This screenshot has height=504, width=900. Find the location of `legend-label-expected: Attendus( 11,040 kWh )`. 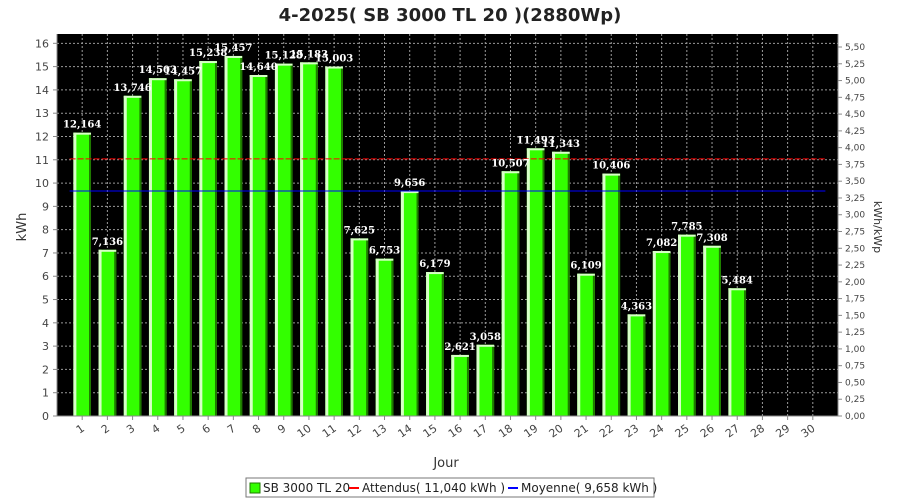

legend-label-expected: Attendus( 11,040 kWh ) is located at coordinates (433, 488).